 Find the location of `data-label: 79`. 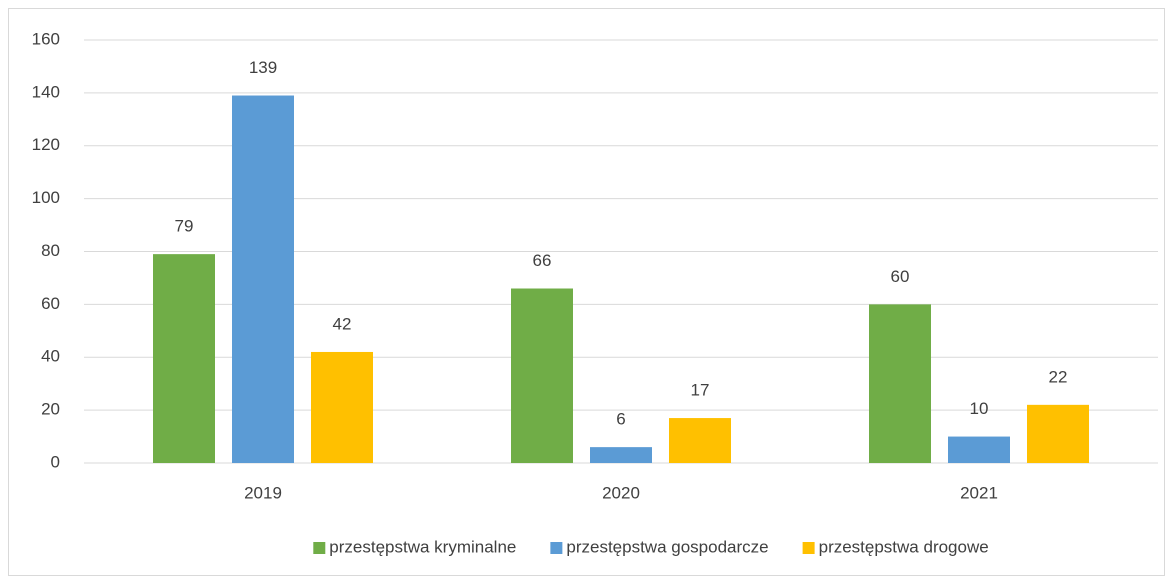

data-label: 79 is located at coordinates (184, 226).